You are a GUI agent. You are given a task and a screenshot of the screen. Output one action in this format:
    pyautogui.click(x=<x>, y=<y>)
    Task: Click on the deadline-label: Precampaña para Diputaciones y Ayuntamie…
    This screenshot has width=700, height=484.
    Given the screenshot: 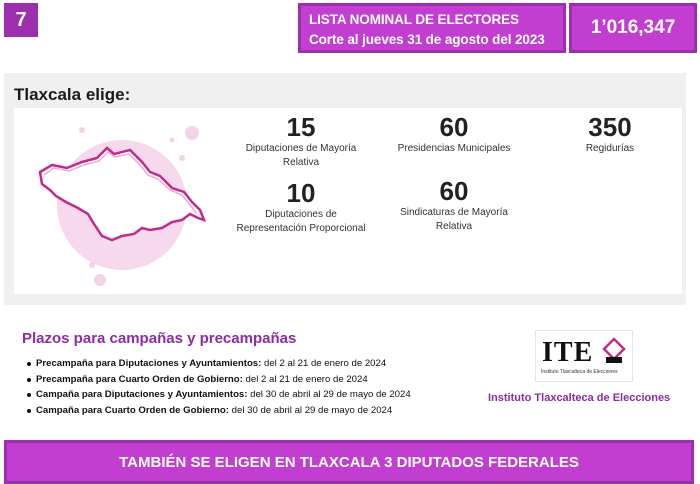 What is the action you would take?
    pyautogui.click(x=149, y=363)
    